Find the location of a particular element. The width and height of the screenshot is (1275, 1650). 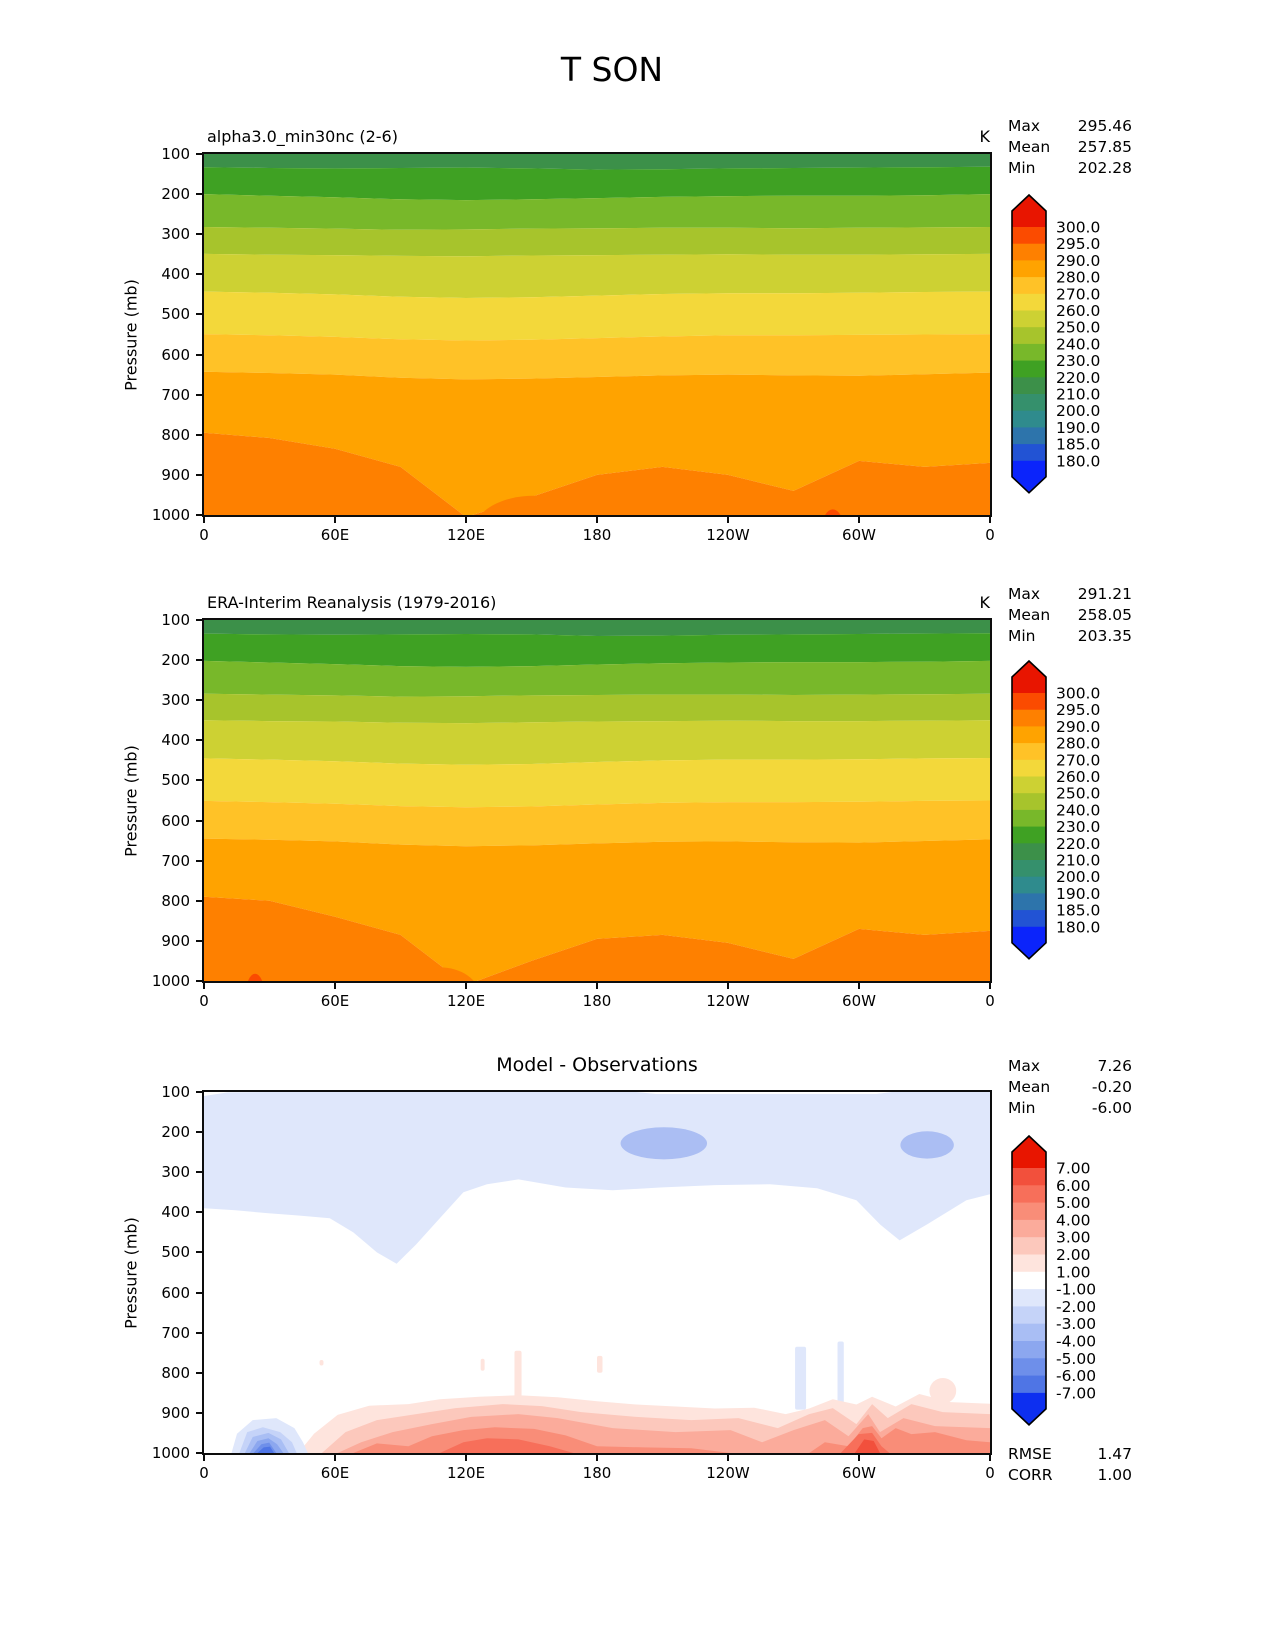

colorbar-tick-label: -3.00 is located at coordinates (1076, 1324).